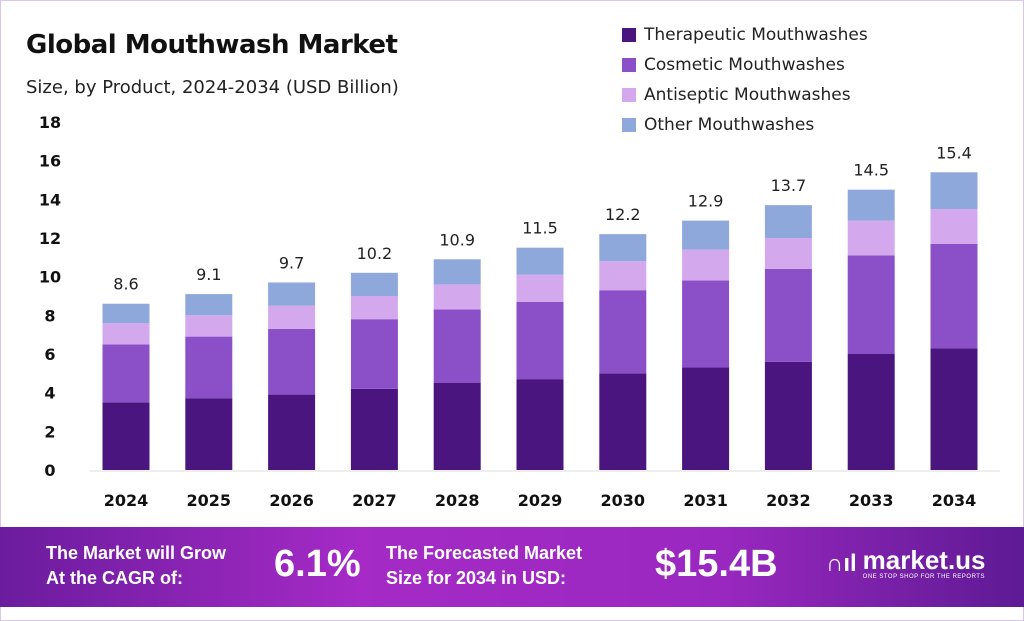 The image size is (1024, 621). What do you see at coordinates (126, 500) in the screenshot?
I see `x-tick-label: 2024` at bounding box center [126, 500].